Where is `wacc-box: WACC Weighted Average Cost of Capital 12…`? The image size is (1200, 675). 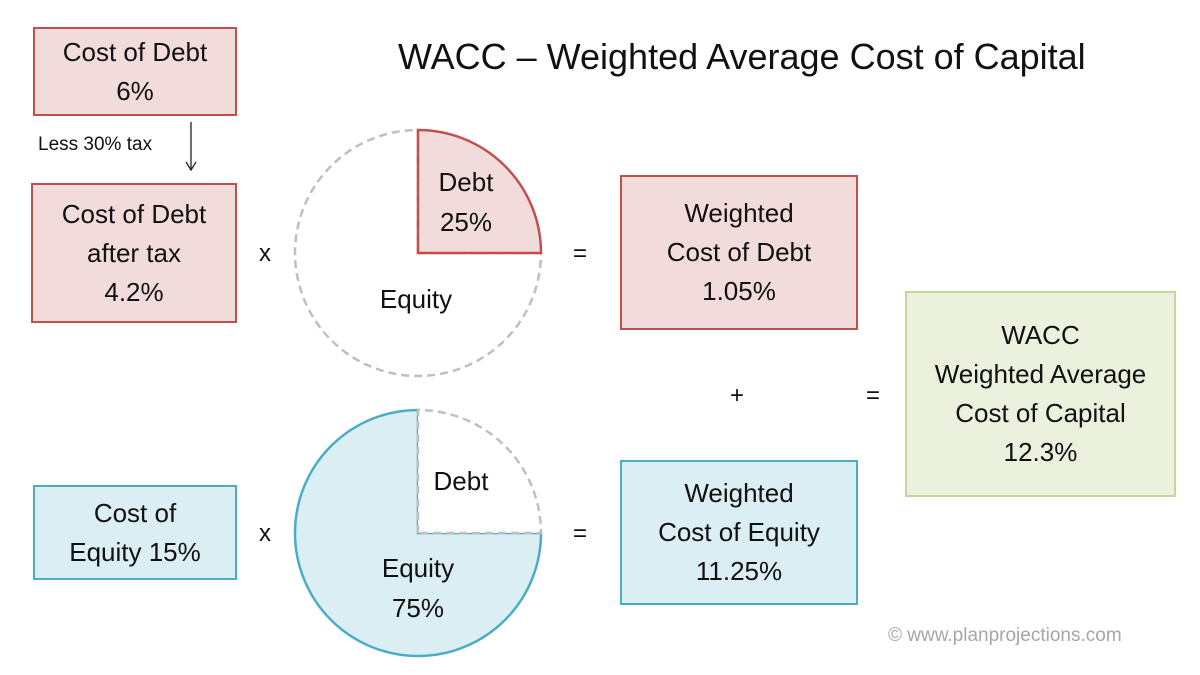
wacc-box: WACC Weighted Average Cost of Capital 12… is located at coordinates (1040, 394).